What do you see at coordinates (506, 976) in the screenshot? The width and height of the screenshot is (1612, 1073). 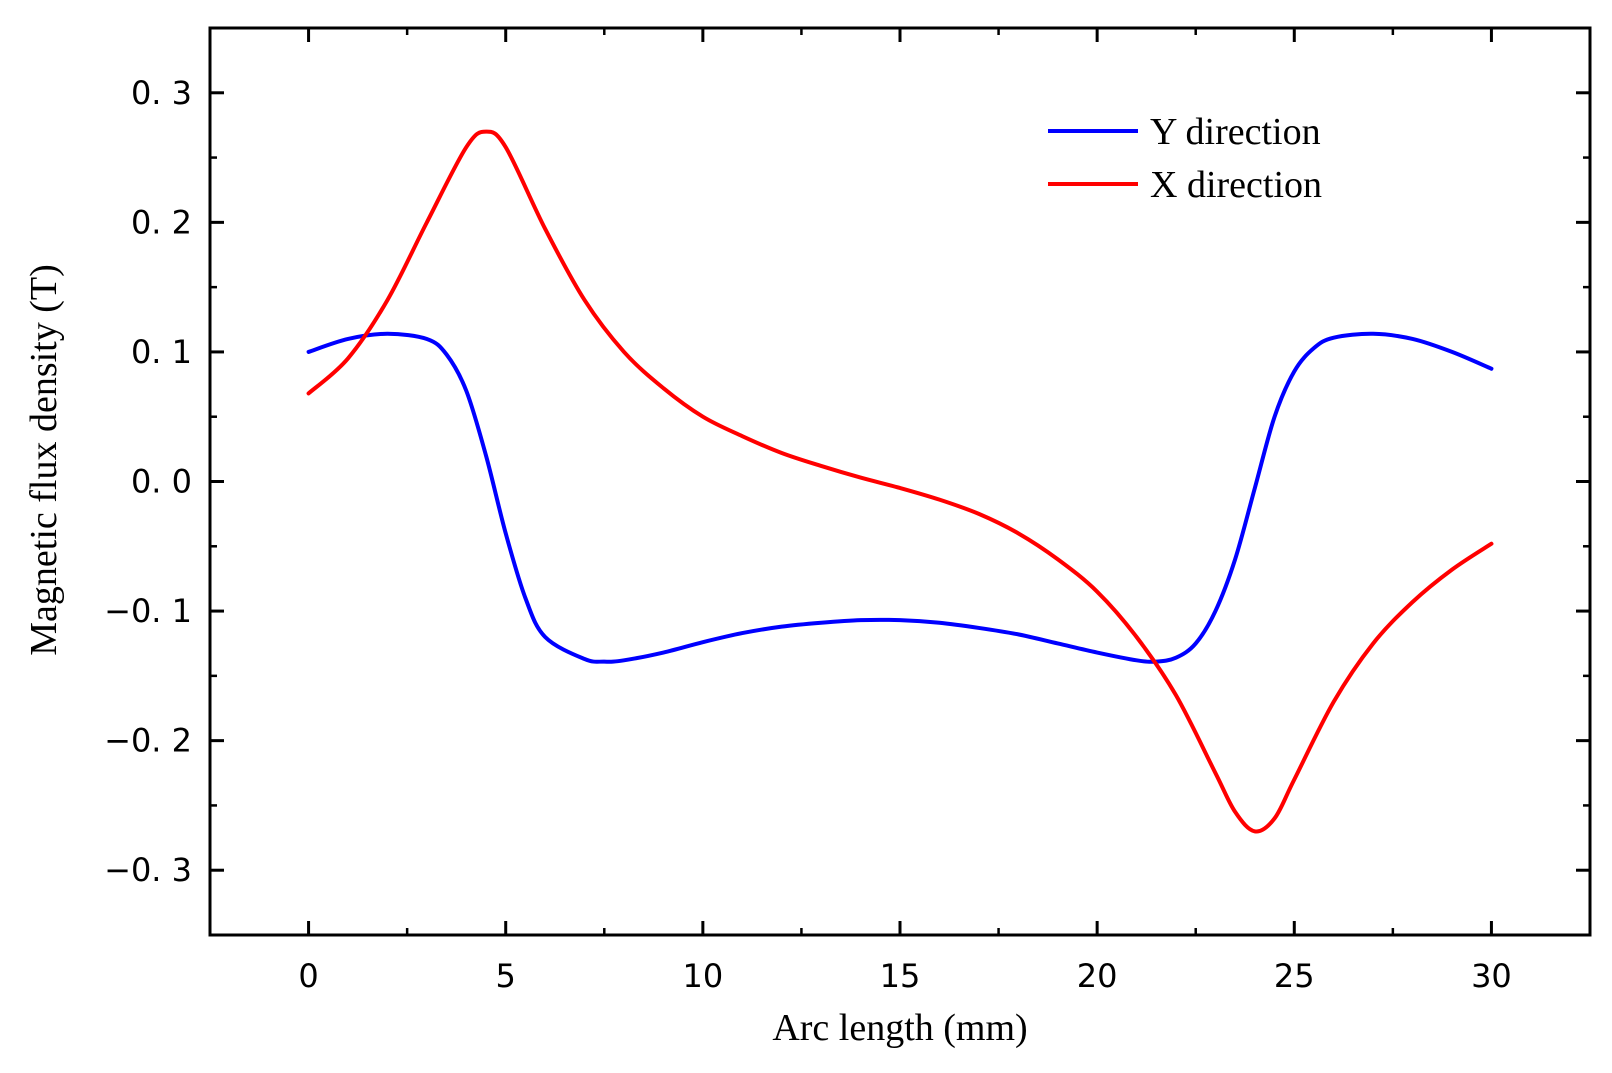 I see `x-tick-label: 5` at bounding box center [506, 976].